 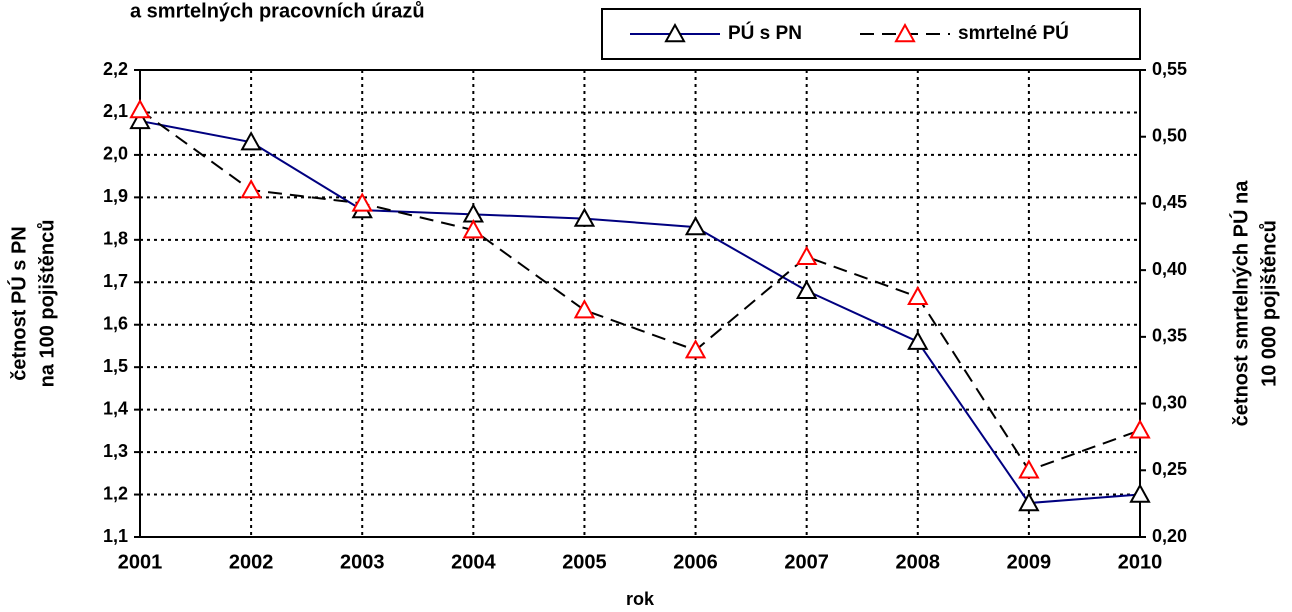 I want to click on x-tick-label: 2007, so click(x=806, y=562).